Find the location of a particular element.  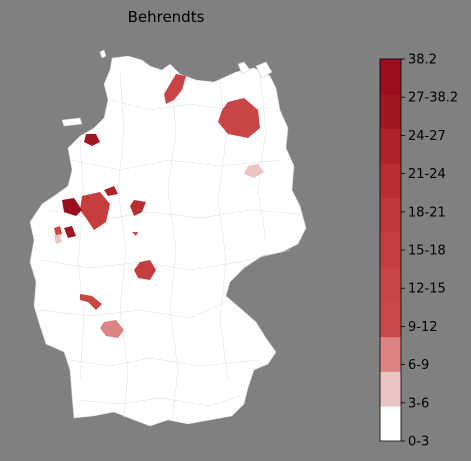

map-title: Behrendts is located at coordinates (166, 17).